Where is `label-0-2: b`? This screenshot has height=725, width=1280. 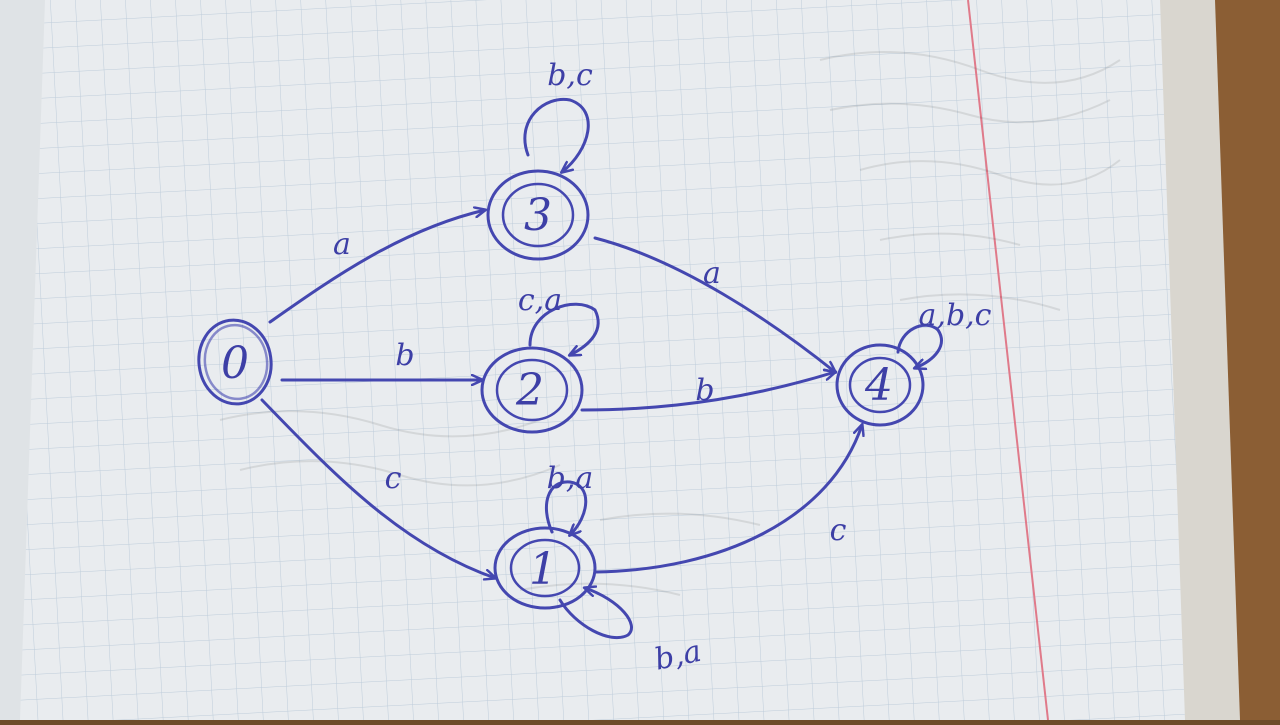 label-0-2: b is located at coordinates (404, 355).